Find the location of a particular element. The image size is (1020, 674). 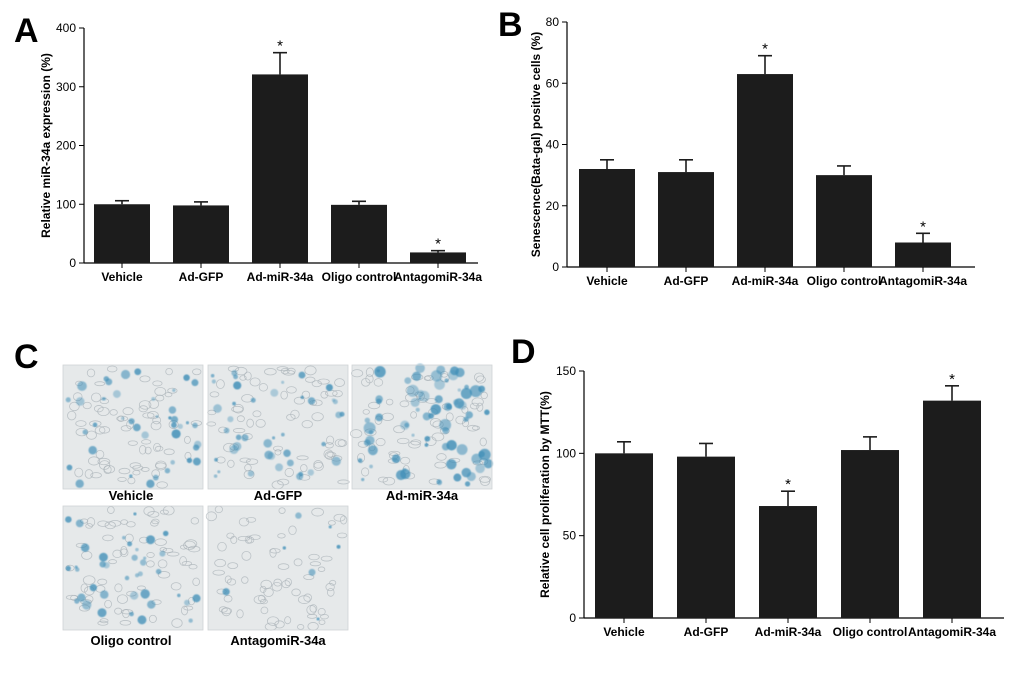

micrograph-caption-ad-mir-34a: Ad-miR-34a is located at coordinates (422, 495).